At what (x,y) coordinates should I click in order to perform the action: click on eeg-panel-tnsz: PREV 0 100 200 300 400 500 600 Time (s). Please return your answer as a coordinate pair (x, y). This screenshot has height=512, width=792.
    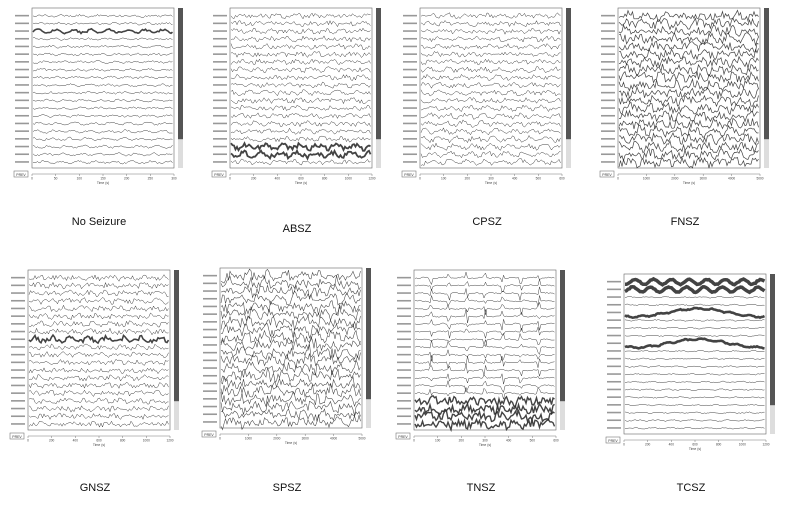
    Looking at the image, I should click on (481, 358).